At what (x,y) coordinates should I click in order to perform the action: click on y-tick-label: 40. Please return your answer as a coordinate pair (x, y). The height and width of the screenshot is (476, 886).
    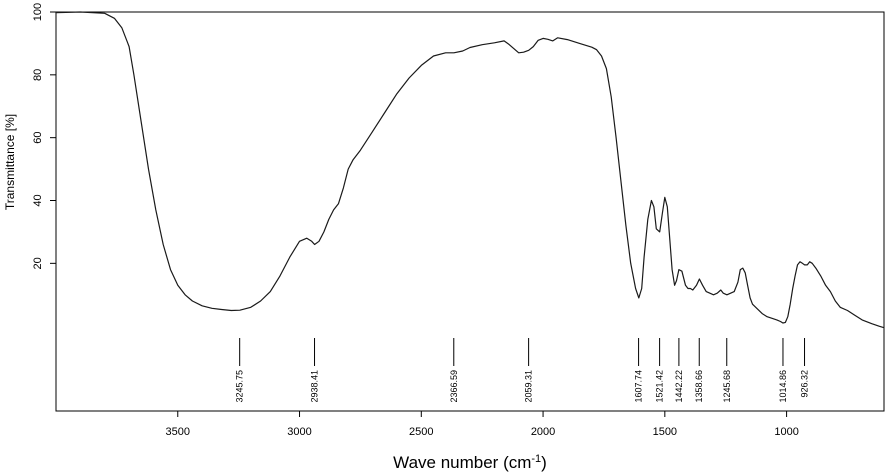
    Looking at the image, I should click on (38, 200).